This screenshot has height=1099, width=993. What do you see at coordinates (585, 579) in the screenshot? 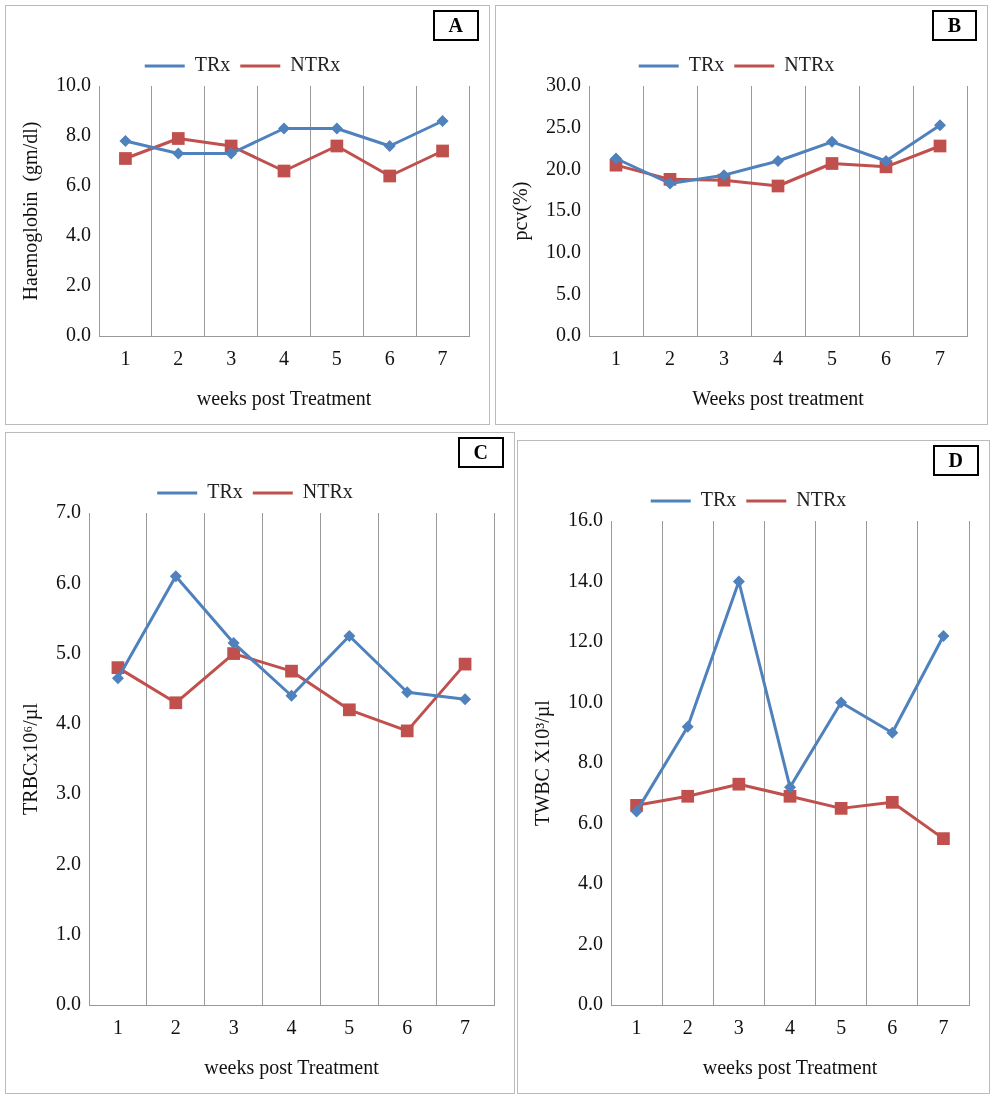
I see `y-tick-label: 14.0` at bounding box center [585, 579].